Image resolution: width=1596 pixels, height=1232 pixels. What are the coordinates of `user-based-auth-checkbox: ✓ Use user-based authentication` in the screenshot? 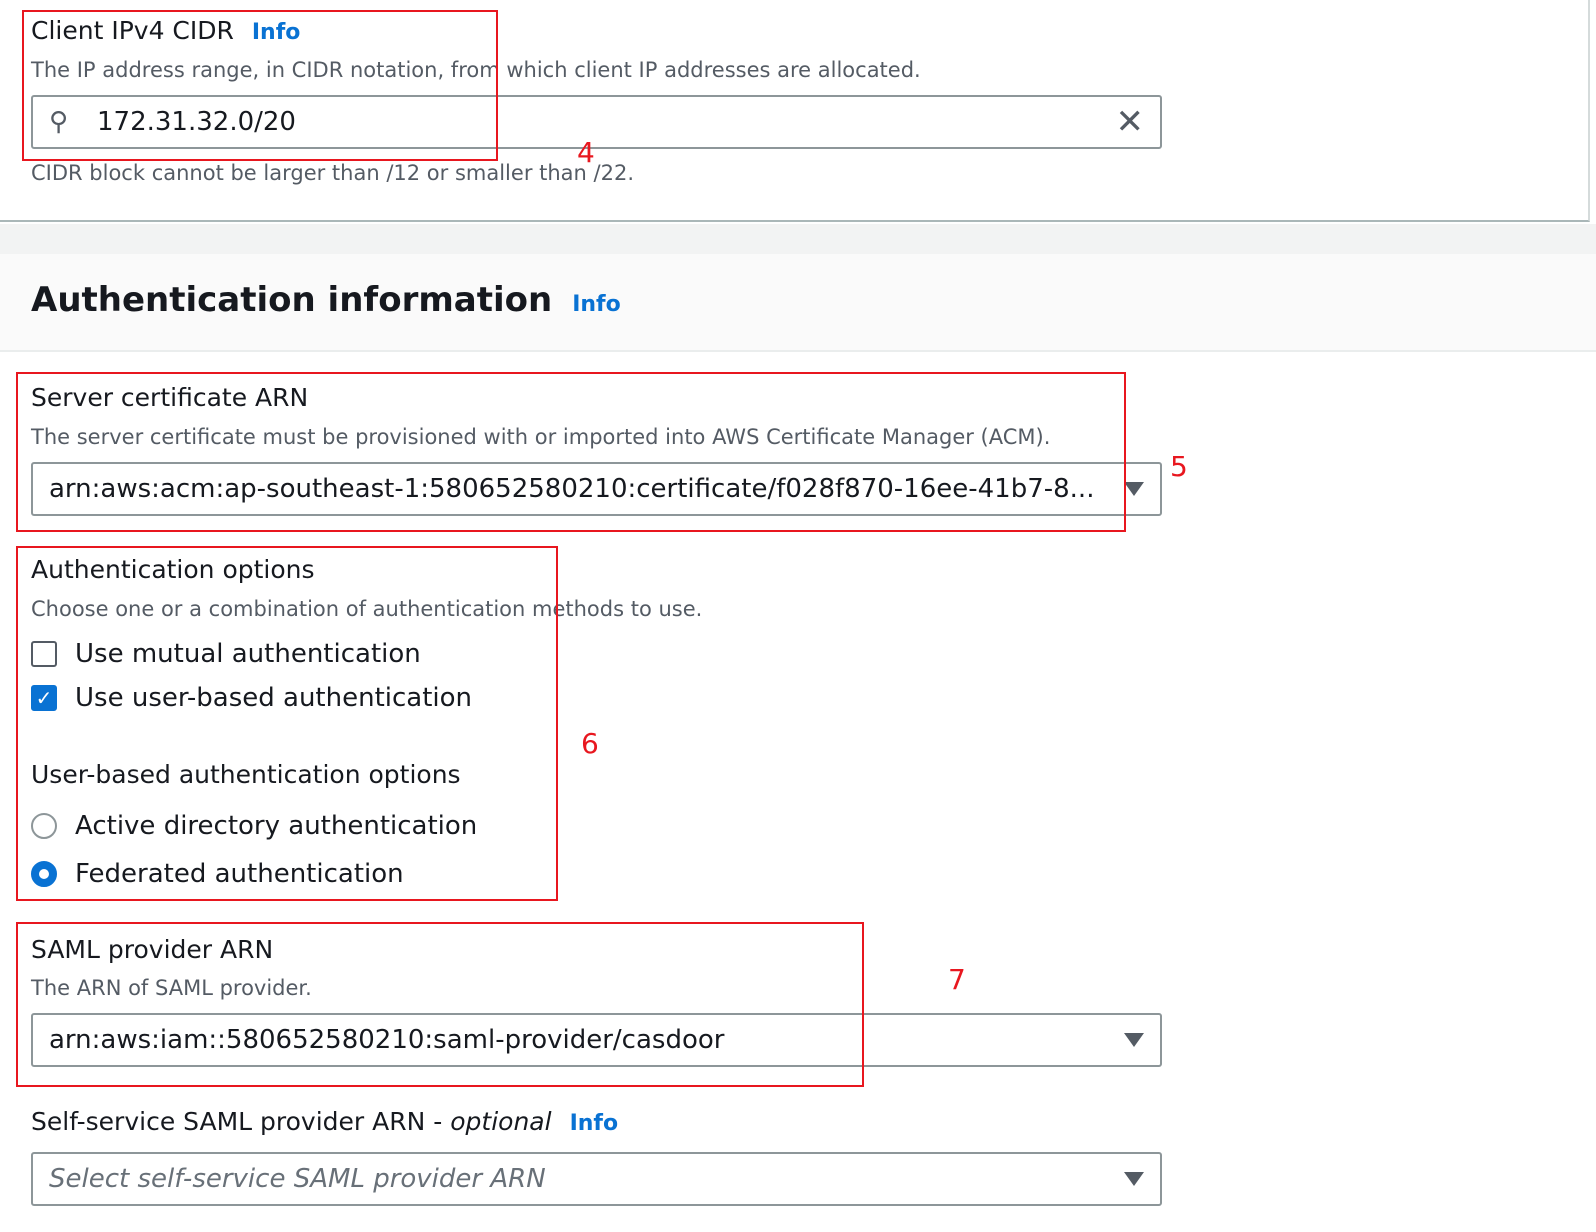 It's located at (251, 698).